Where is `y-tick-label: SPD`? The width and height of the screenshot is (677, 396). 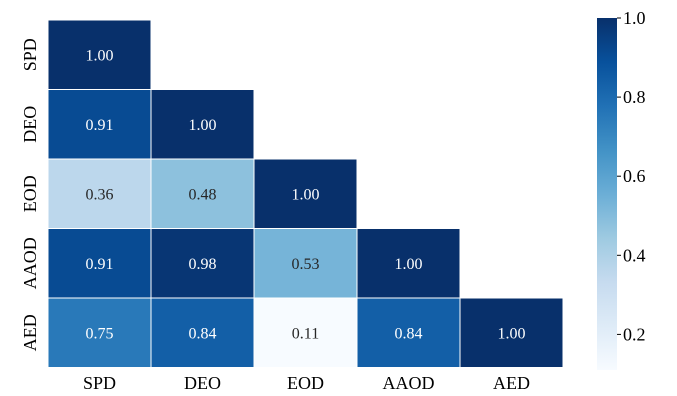
y-tick-label: SPD is located at coordinates (30, 54).